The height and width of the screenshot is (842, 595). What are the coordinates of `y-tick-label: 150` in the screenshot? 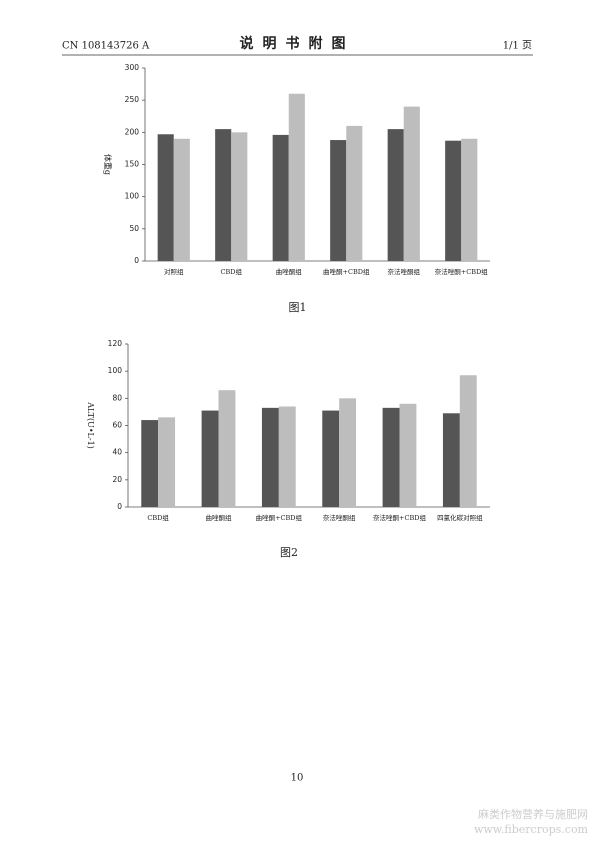 It's located at (132, 164).